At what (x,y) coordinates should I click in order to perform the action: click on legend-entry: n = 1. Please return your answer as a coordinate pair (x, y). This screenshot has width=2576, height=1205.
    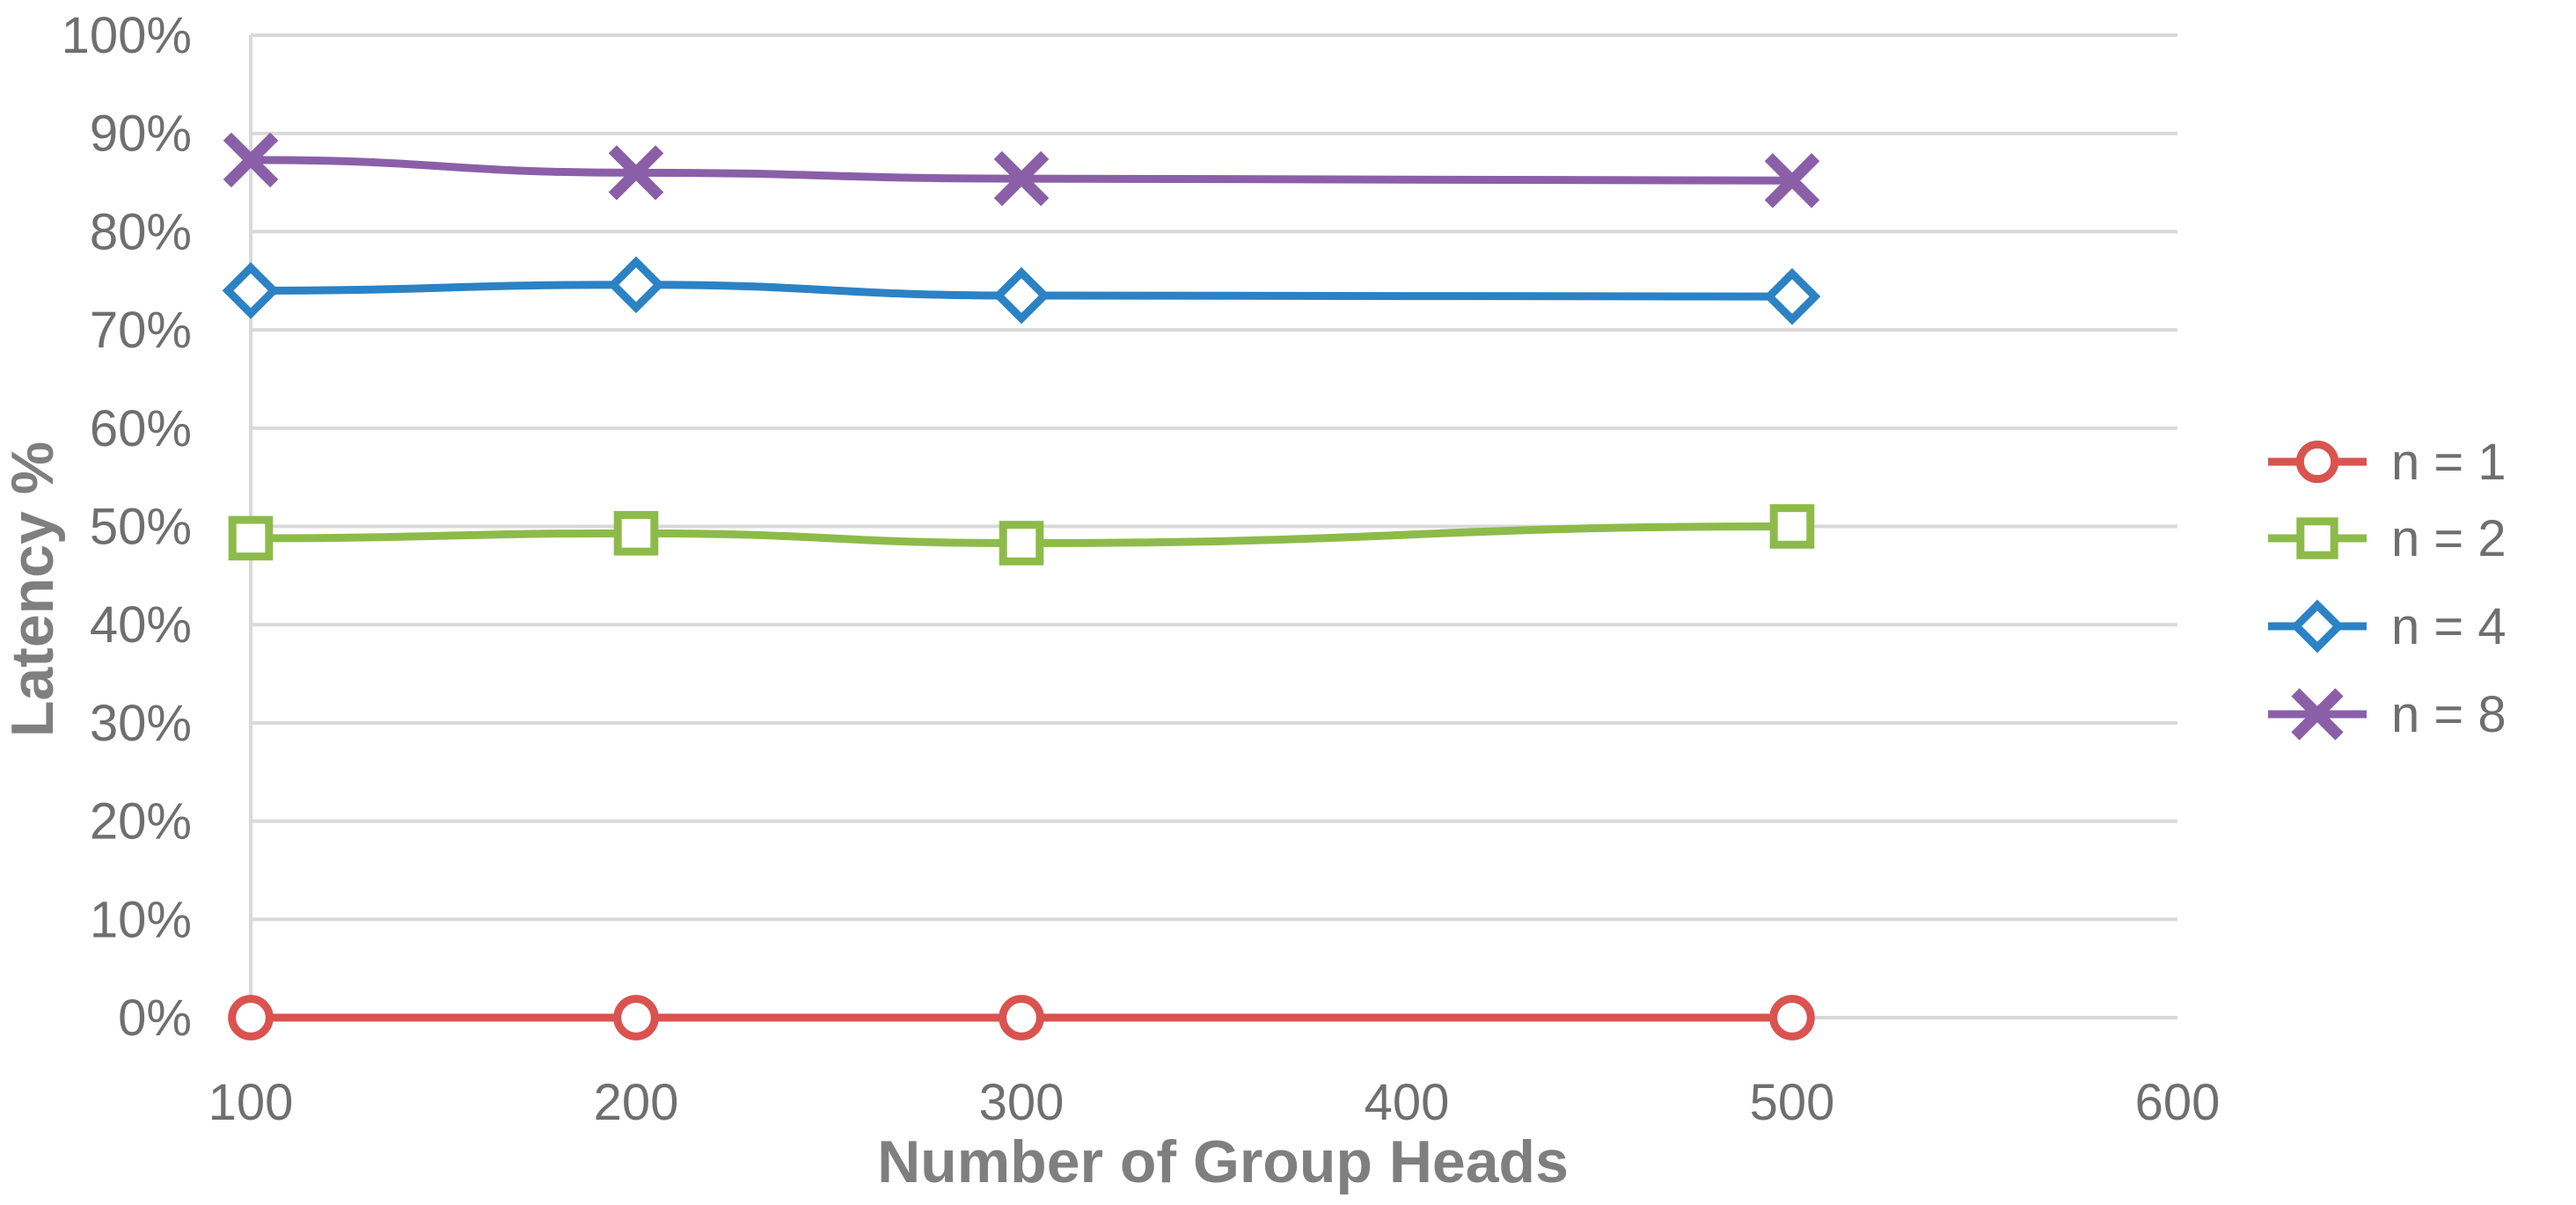
    Looking at the image, I should click on (2387, 462).